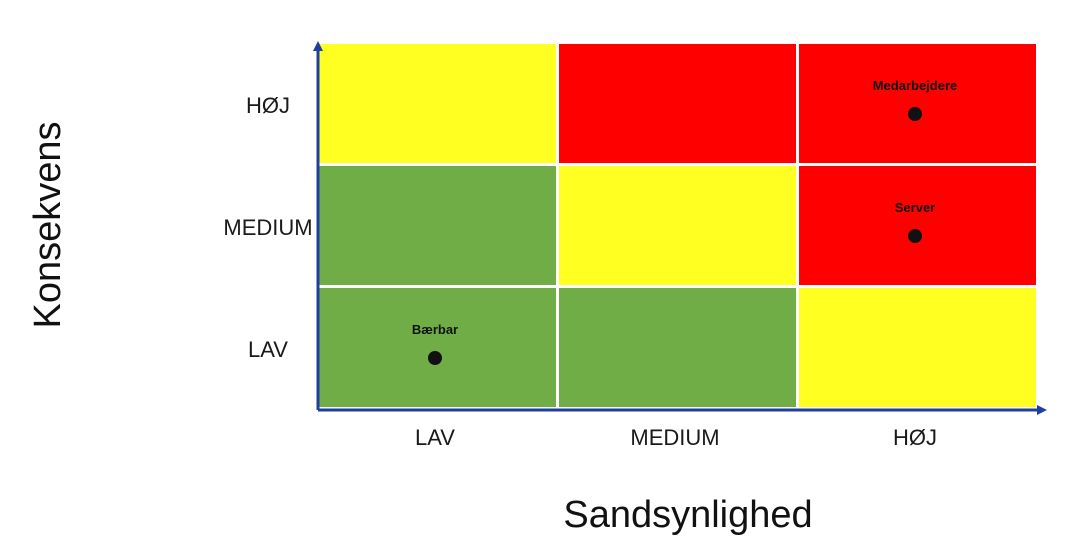  Describe the element at coordinates (435, 437) in the screenshot. I see `x-tick-label: LAV` at that location.